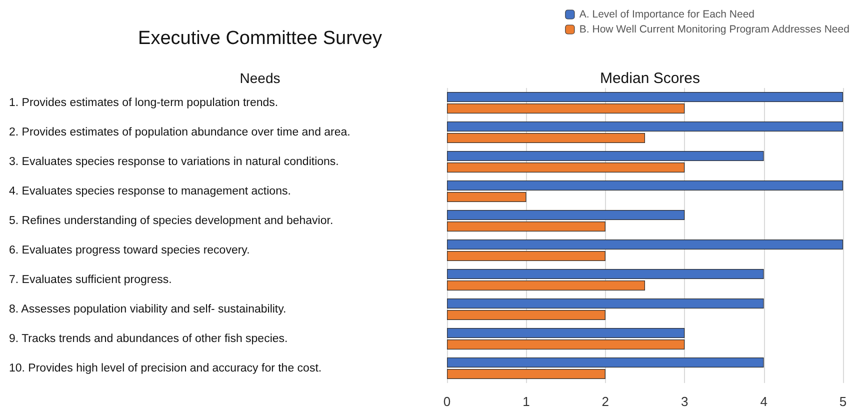 The image size is (867, 415). What do you see at coordinates (447, 401) in the screenshot?
I see `x-tick-label: 0` at bounding box center [447, 401].